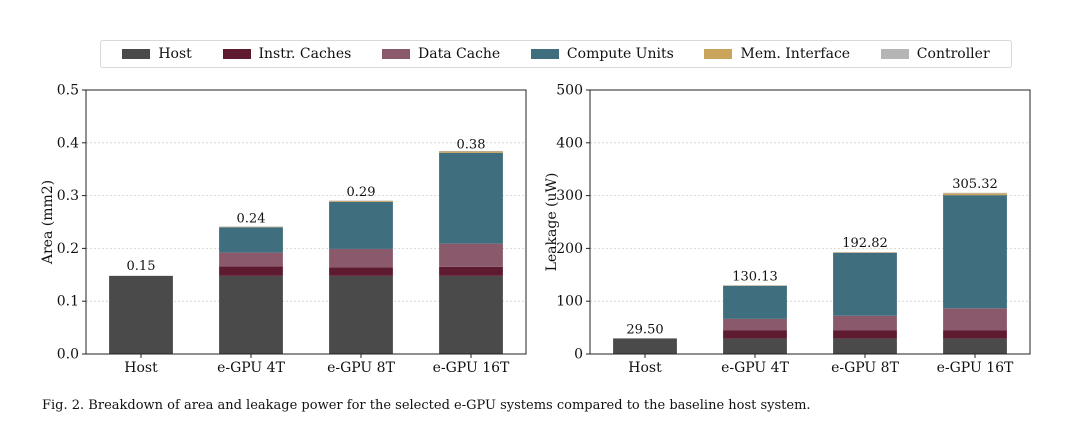 The width and height of the screenshot is (1080, 448). What do you see at coordinates (396, 54) in the screenshot?
I see `legend-swatch-data-cache` at bounding box center [396, 54].